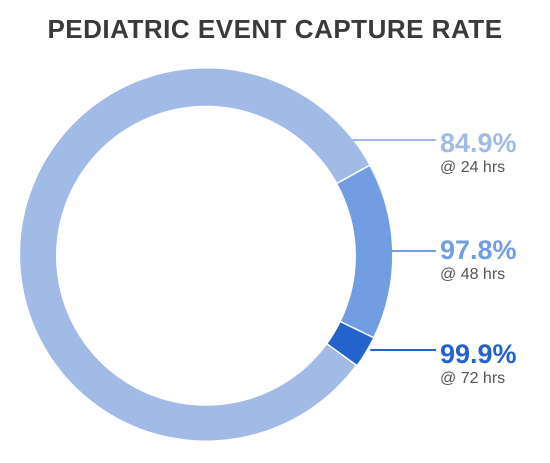 The height and width of the screenshot is (463, 550). What do you see at coordinates (478, 354) in the screenshot?
I see `value-72hrs: 99.9%` at bounding box center [478, 354].